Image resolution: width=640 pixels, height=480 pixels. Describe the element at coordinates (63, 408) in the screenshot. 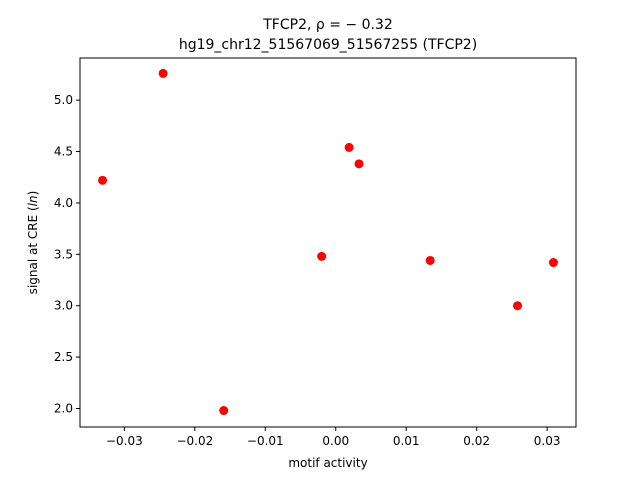

I see `y-tick-label: 2.0` at that location.